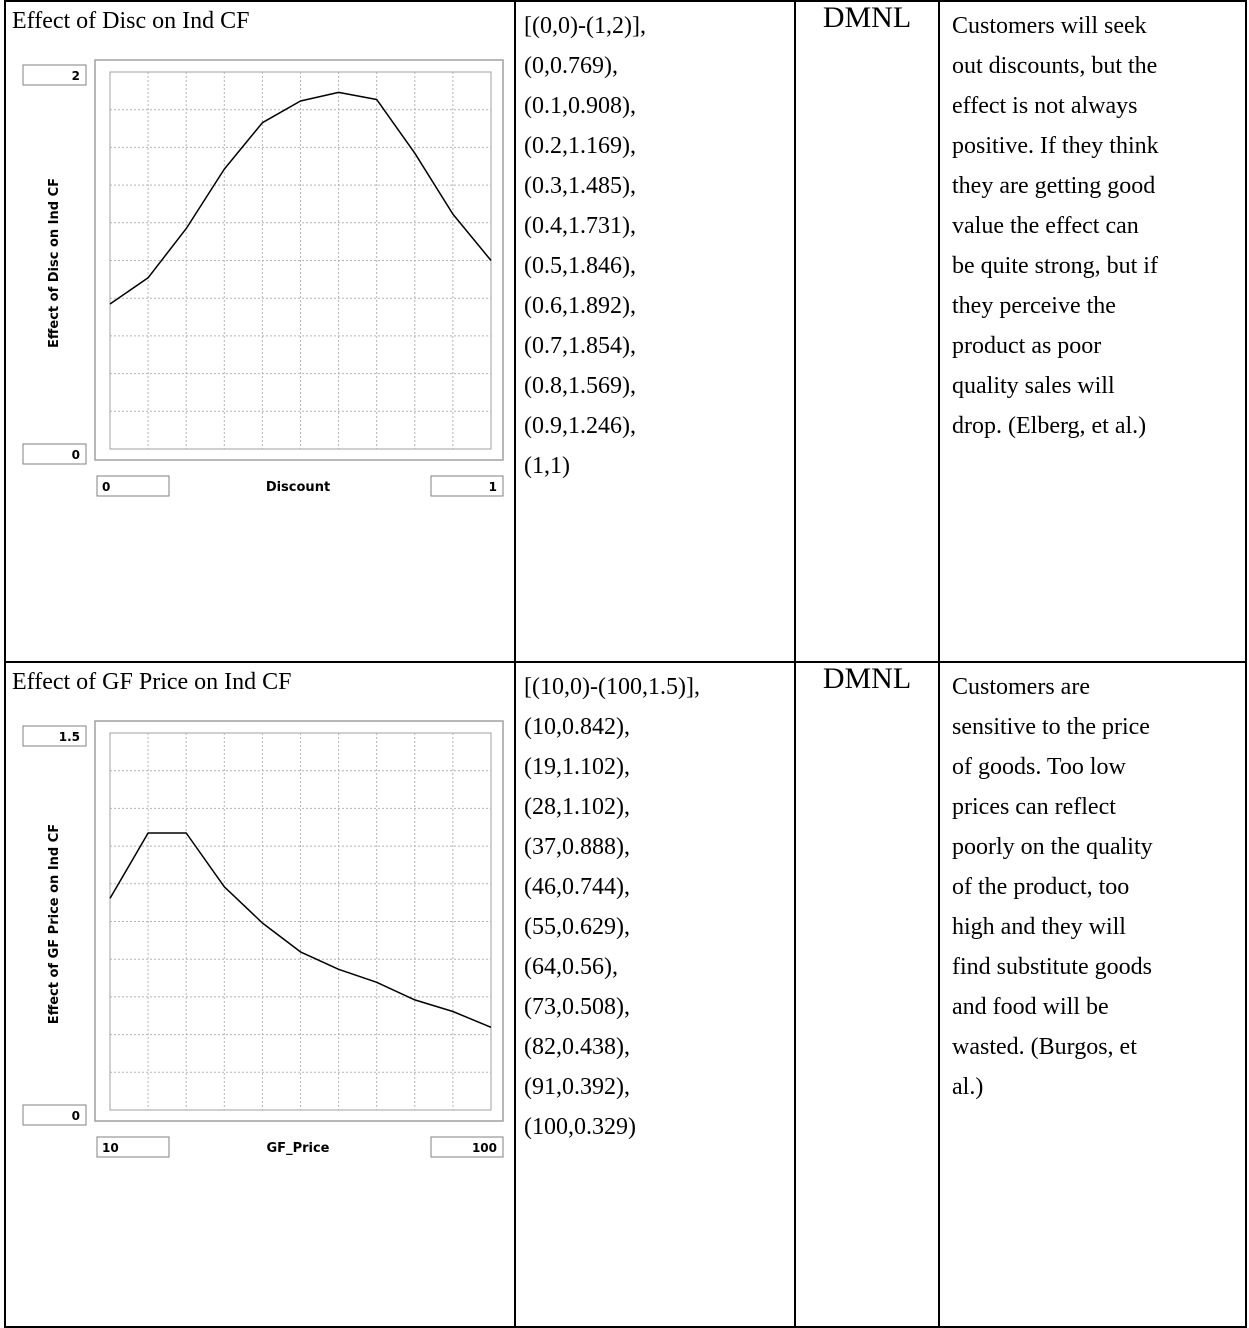 The width and height of the screenshot is (1249, 1328). Describe the element at coordinates (298, 487) in the screenshot. I see `x-axis-title: Discount` at that location.